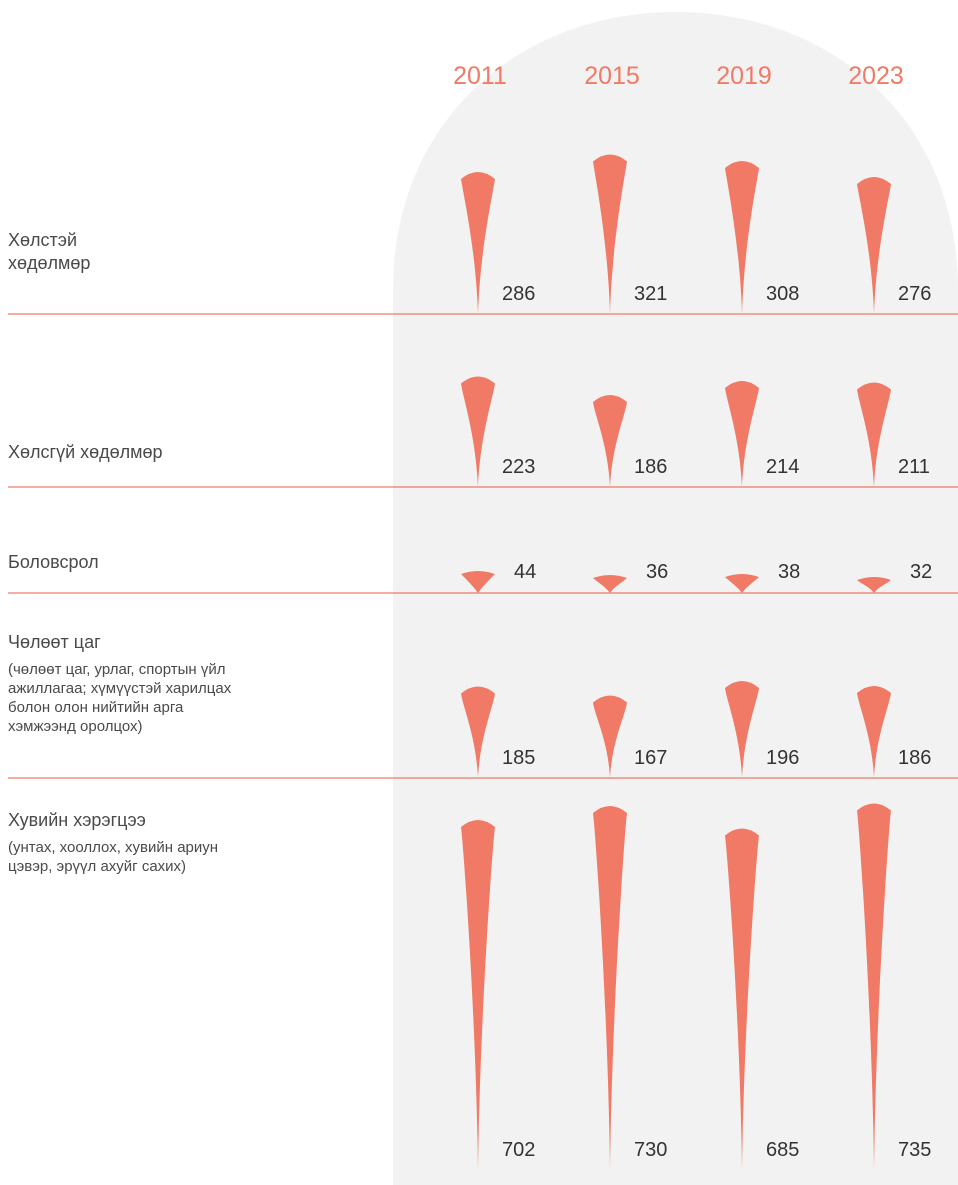 Image resolution: width=958 pixels, height=1185 pixels. Describe the element at coordinates (85, 452) in the screenshot. I see `category-label: Хөлсгүй хөдөлмөр` at that location.